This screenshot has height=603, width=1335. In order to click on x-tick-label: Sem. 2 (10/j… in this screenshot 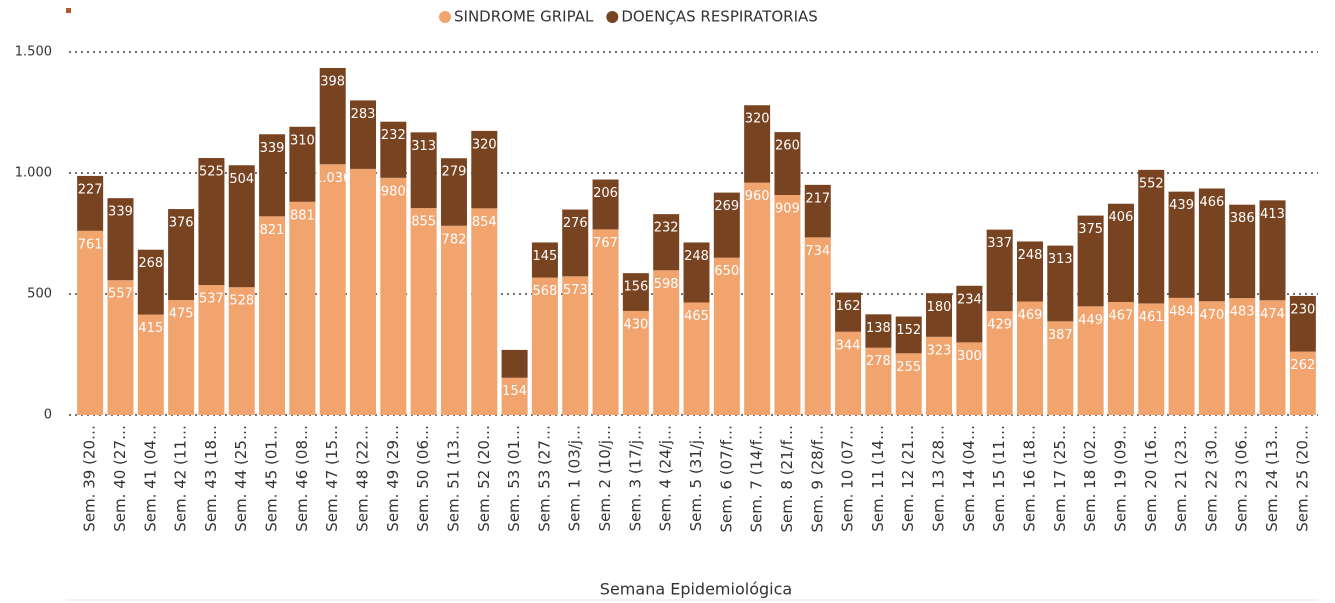, I will do `click(605, 478)`.